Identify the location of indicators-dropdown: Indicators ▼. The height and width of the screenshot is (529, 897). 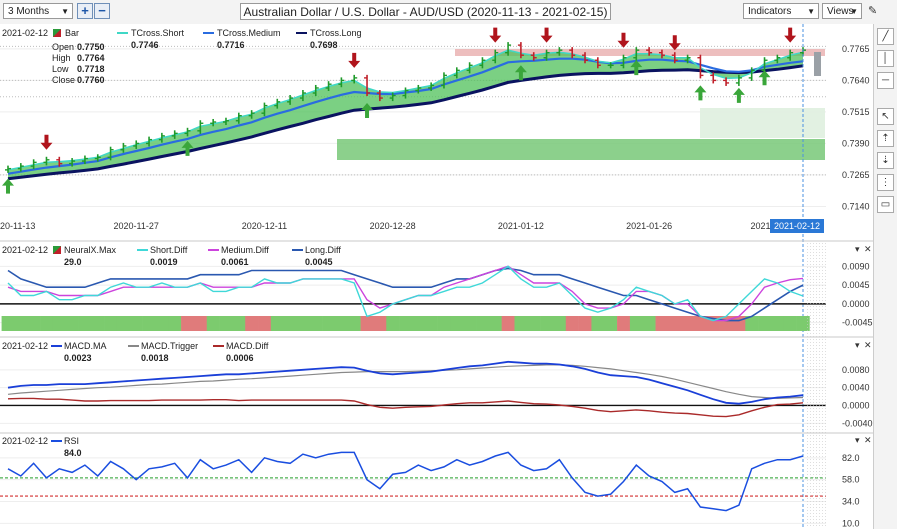
(781, 11).